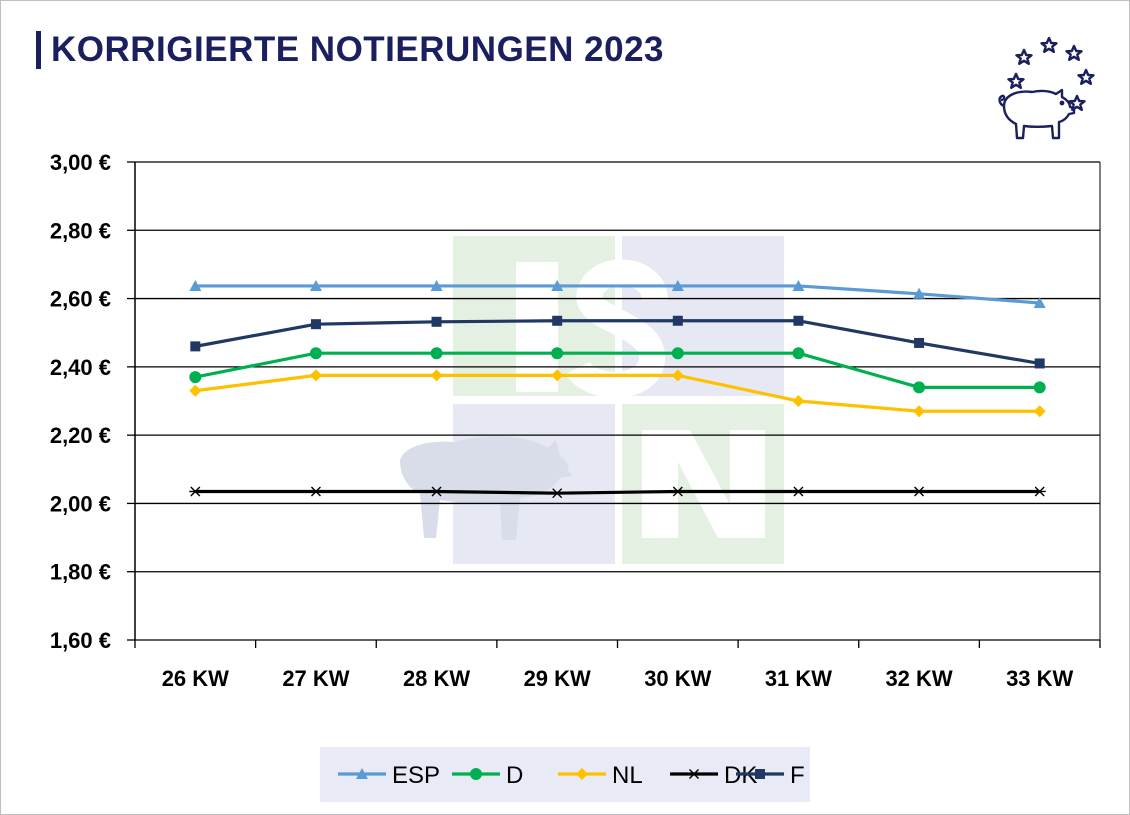  Describe the element at coordinates (80, 503) in the screenshot. I see `y-tick-label: 2,00 €` at that location.